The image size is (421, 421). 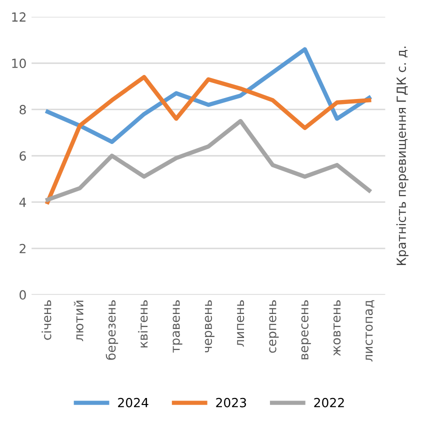 What do you see at coordinates (143, 324) in the screenshot?
I see `x-tick-label: квітень` at bounding box center [143, 324].